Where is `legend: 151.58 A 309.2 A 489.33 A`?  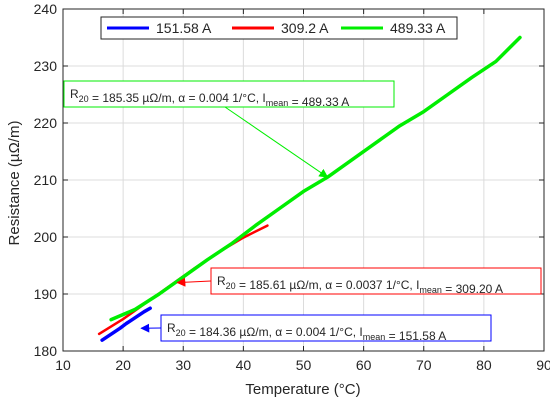 legend: 151.58 A 309.2 A 489.33 A is located at coordinates (279, 28).